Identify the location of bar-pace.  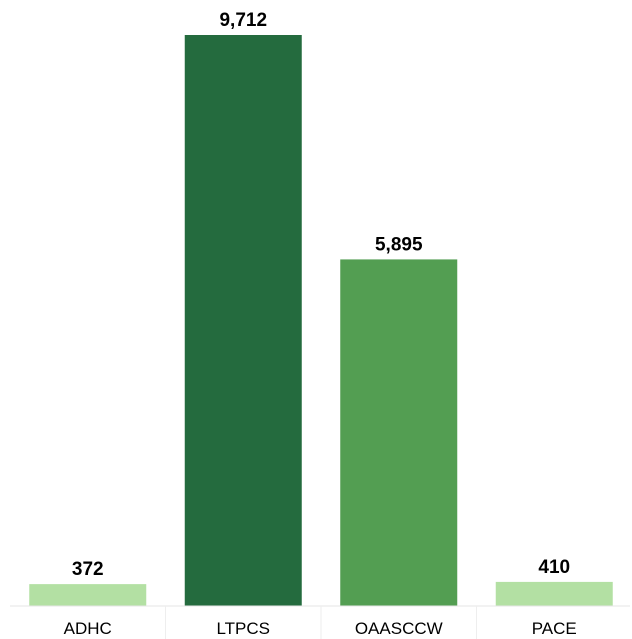
(554, 593).